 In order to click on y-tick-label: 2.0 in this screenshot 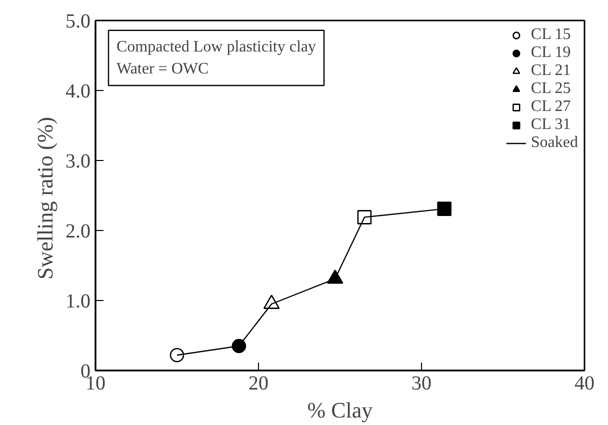, I will do `click(78, 231)`.